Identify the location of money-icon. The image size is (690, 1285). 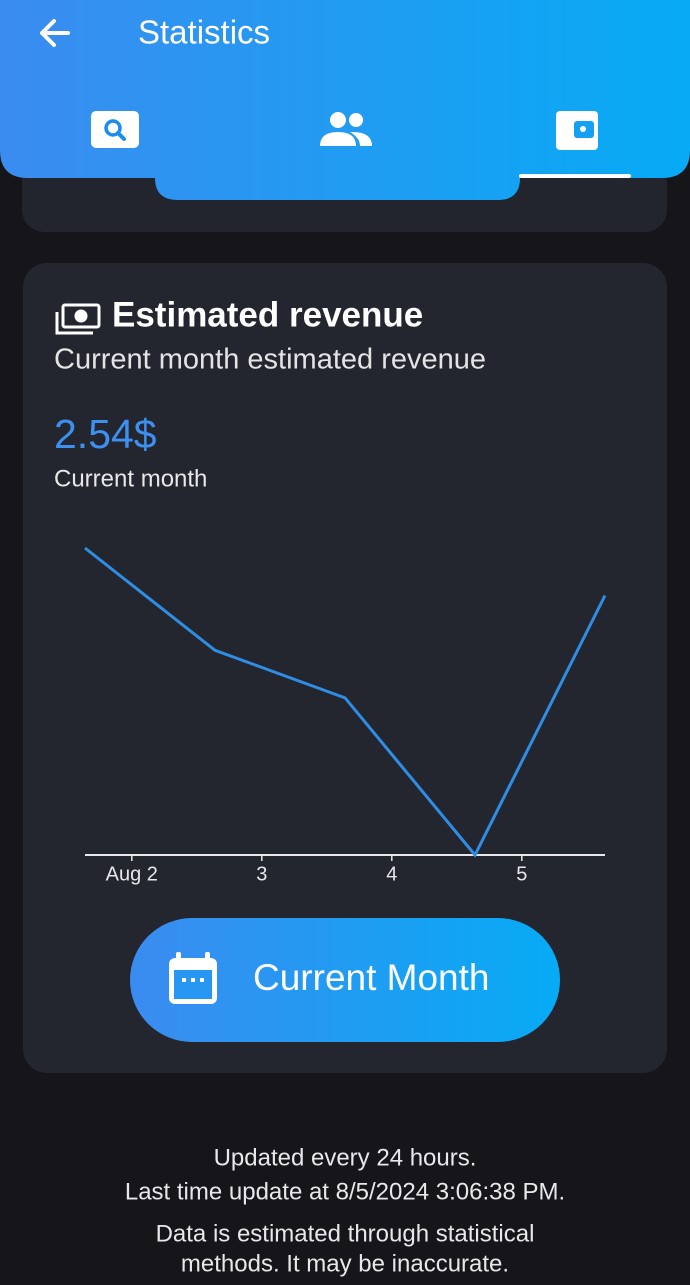
(78, 319).